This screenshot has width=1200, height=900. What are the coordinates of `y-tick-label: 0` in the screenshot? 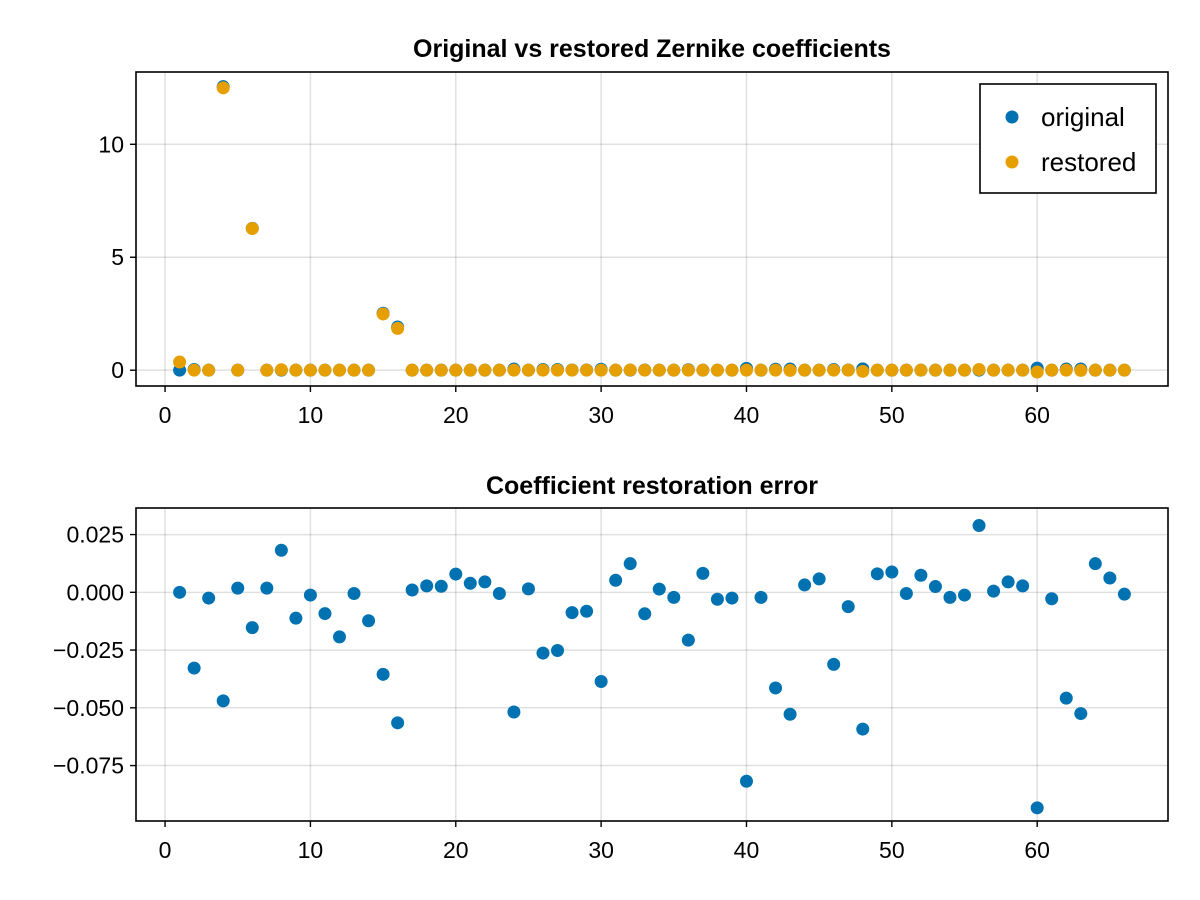 It's located at (117, 370).